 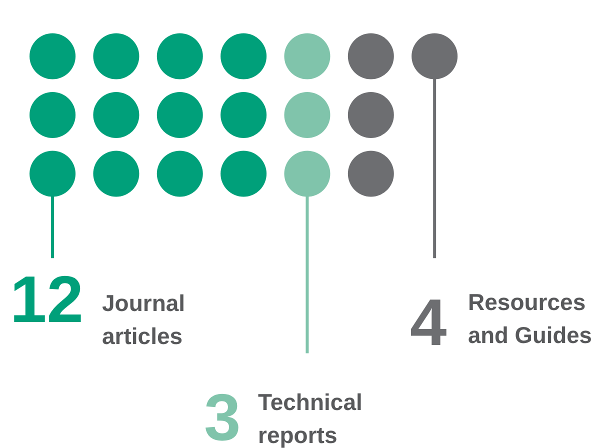 I want to click on category-label: Resources and Guides, so click(x=530, y=318).